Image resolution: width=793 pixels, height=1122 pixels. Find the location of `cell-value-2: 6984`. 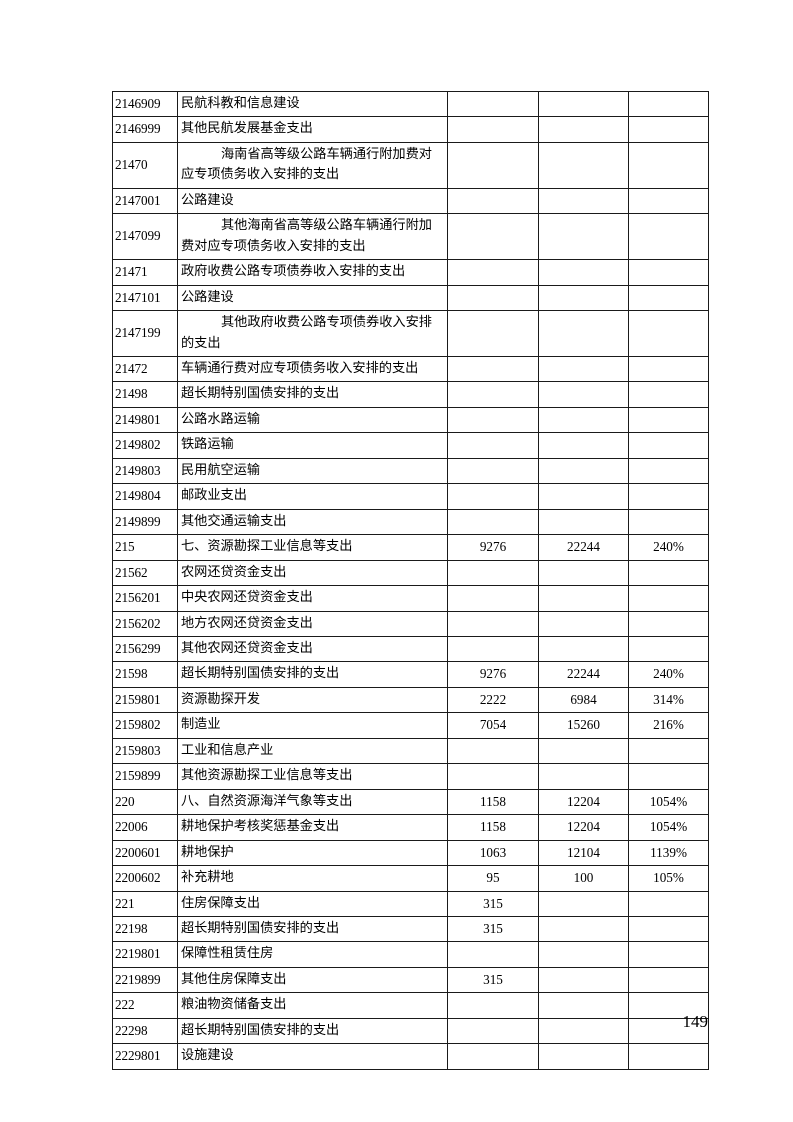

cell-value-2: 6984 is located at coordinates (583, 700).